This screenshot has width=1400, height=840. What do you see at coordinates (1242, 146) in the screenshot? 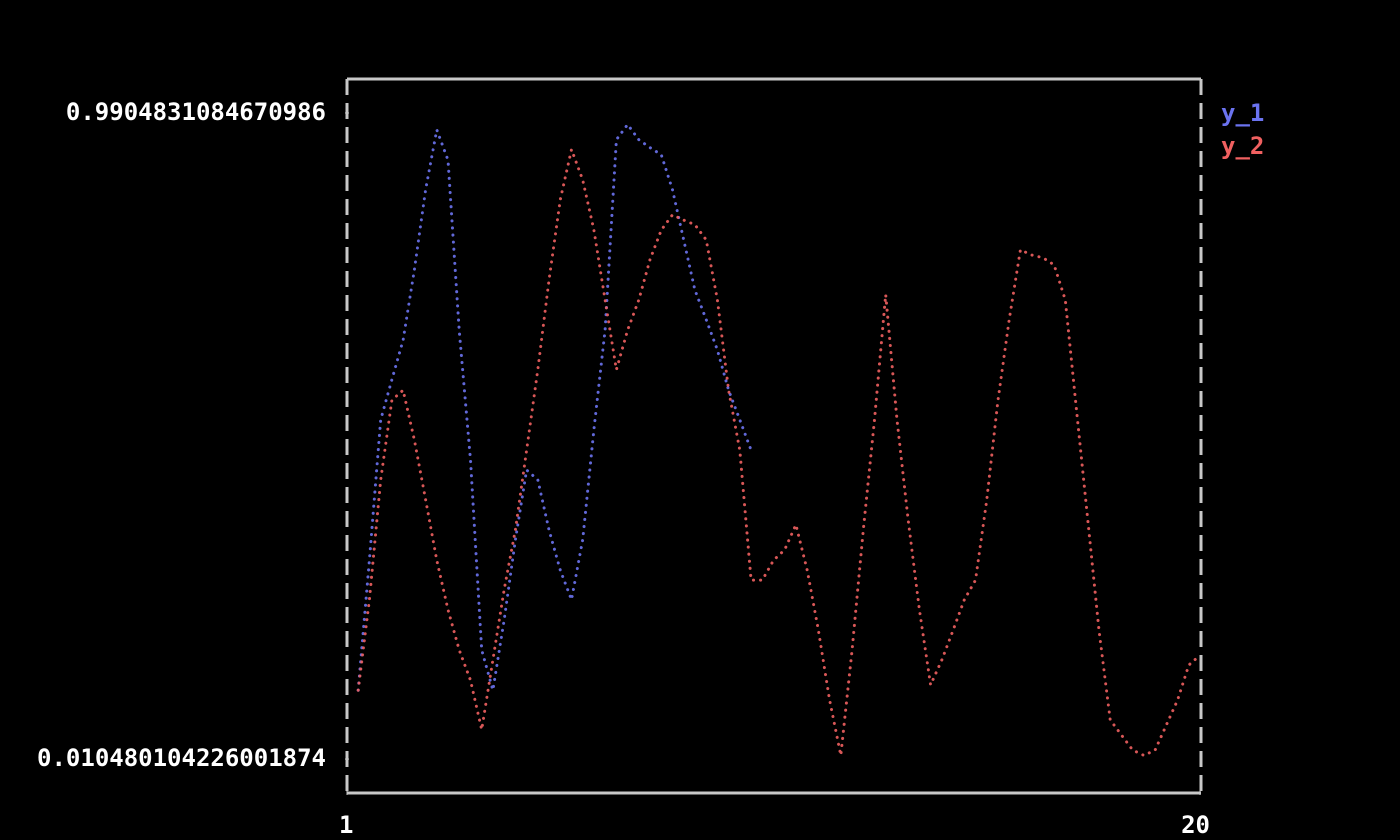
I see `legend-label: y_2` at bounding box center [1242, 146].